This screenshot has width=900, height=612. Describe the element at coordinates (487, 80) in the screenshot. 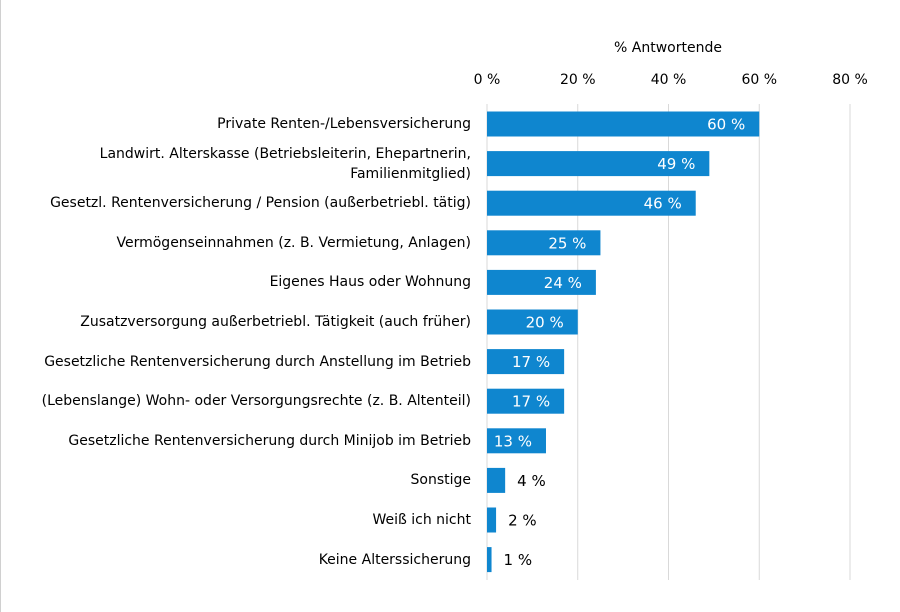

I see `x-tick-label: 0 %` at that location.